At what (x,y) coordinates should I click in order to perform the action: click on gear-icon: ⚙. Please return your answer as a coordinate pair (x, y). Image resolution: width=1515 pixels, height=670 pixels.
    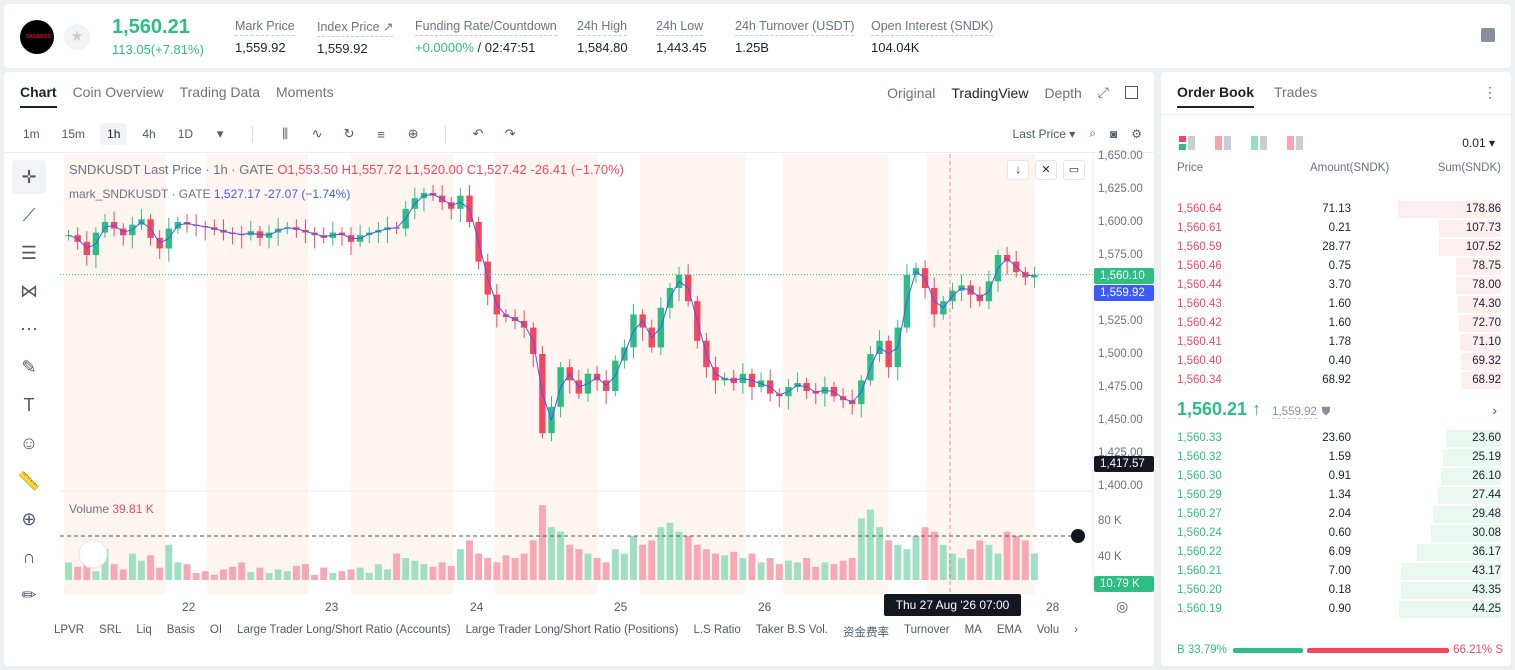
    Looking at the image, I should click on (1136, 133).